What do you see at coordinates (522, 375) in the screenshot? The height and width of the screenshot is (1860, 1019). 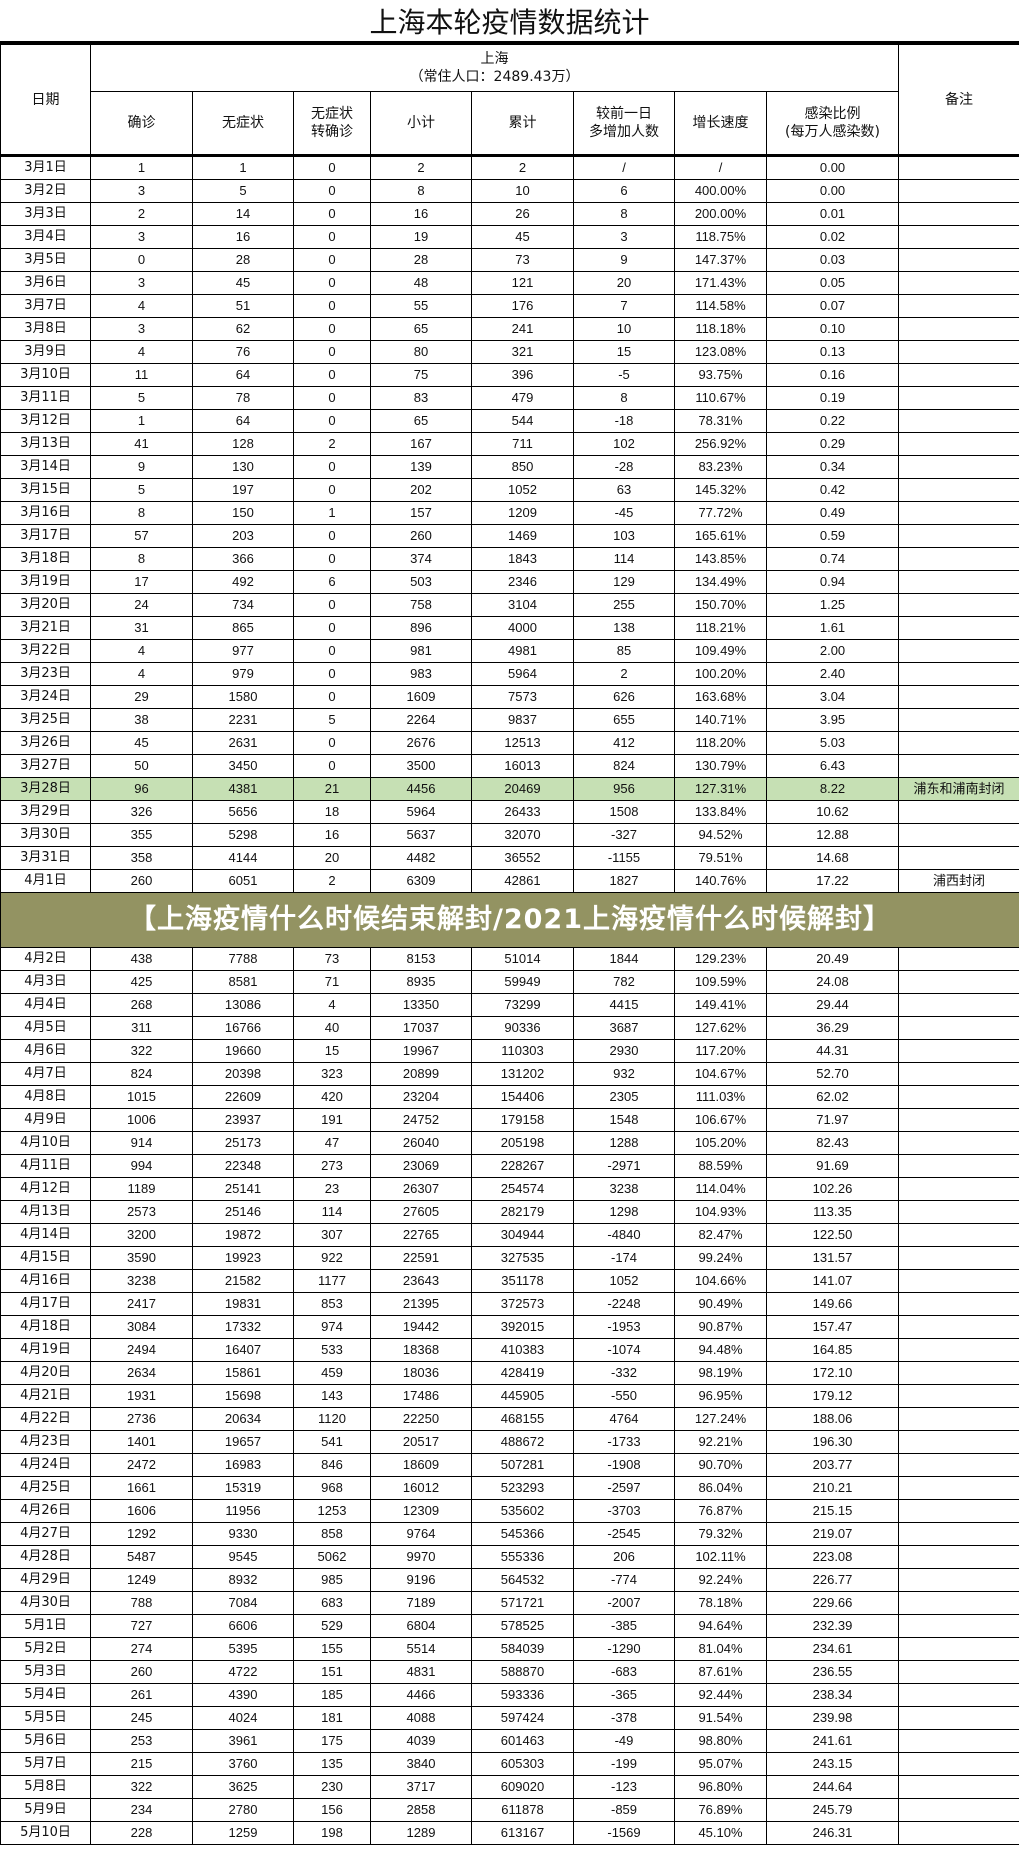 I see `cell-cumulative: 396` at bounding box center [522, 375].